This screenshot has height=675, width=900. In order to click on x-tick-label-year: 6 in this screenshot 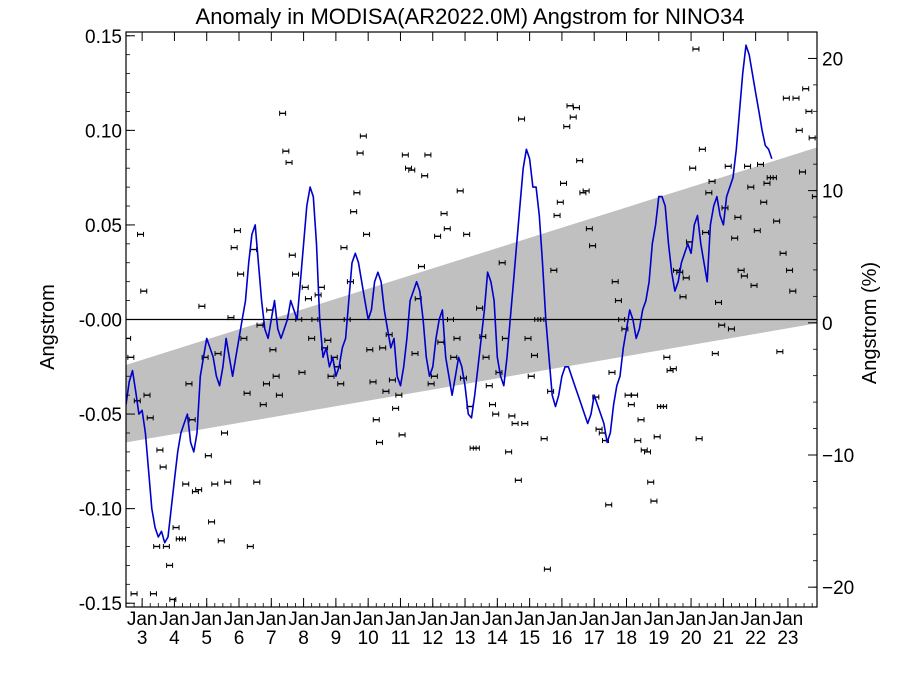, I will do `click(239, 638)`.